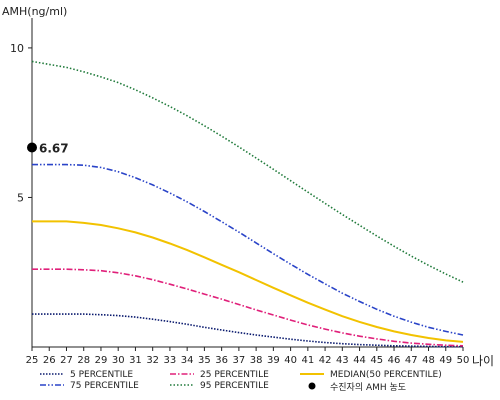 The width and height of the screenshot is (500, 400). I want to click on x-tick-label: 35, so click(204, 360).